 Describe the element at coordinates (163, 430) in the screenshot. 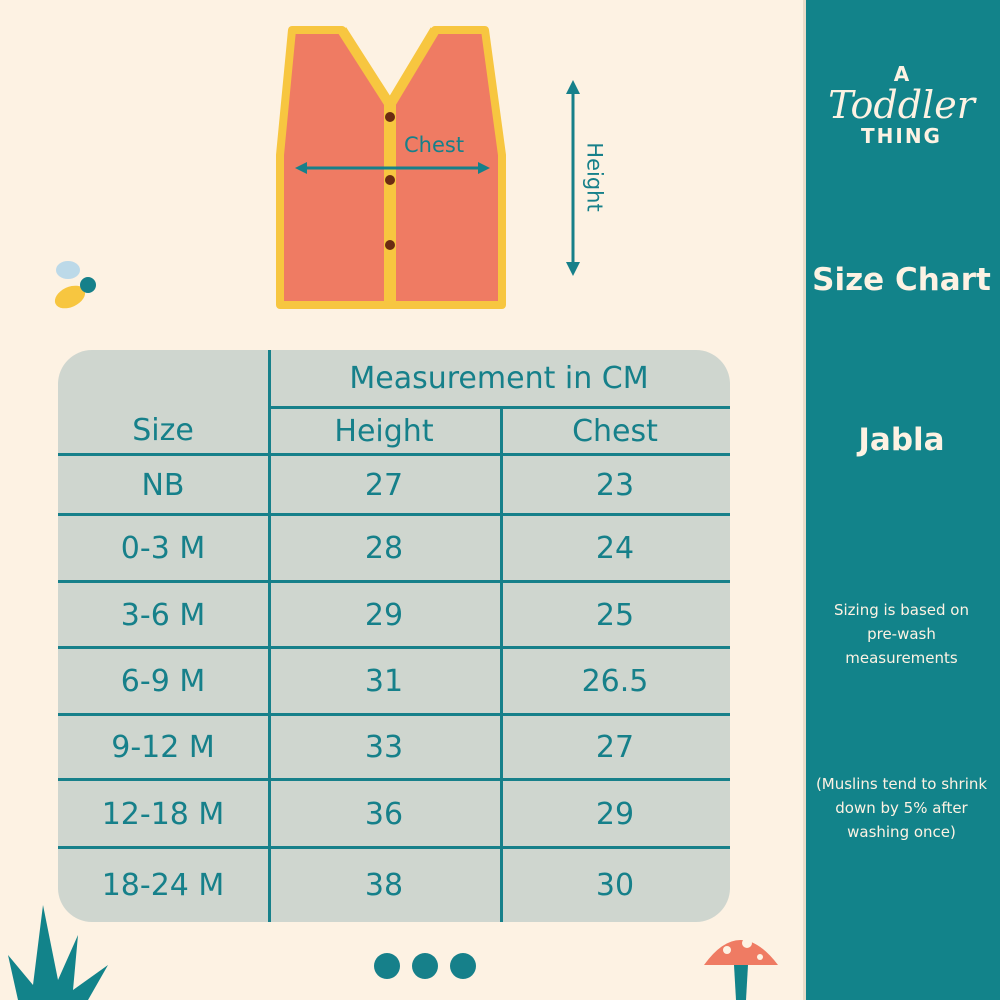

I see `size-header: Size` at that location.